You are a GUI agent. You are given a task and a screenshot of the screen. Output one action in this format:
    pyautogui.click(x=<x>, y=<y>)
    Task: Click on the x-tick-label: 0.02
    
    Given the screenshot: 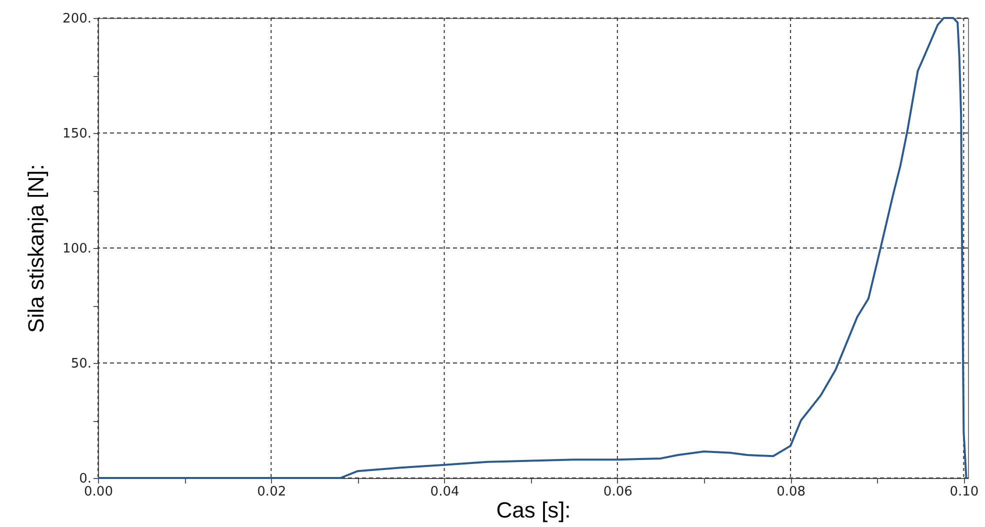 What is the action you would take?
    pyautogui.click(x=271, y=492)
    